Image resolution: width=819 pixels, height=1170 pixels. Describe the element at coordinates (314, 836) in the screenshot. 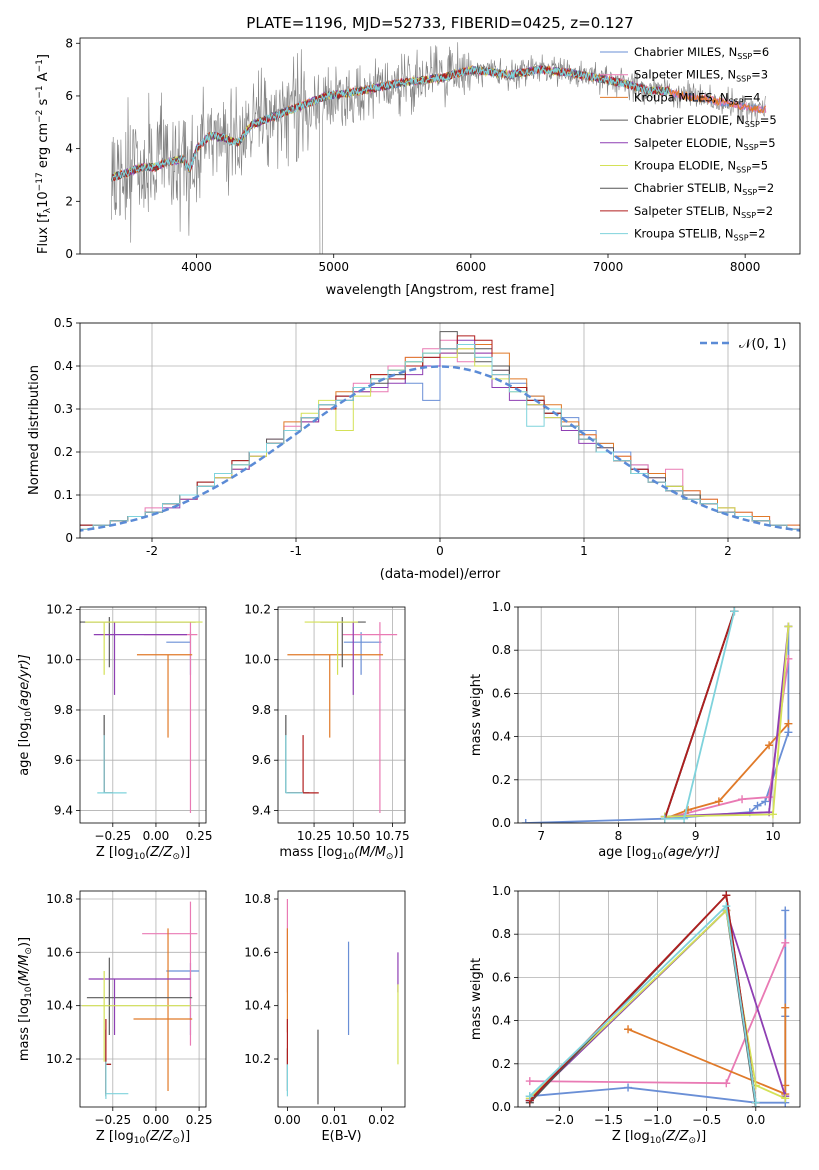

I see `age-vs-mass-xtick-label: 10.25` at that location.